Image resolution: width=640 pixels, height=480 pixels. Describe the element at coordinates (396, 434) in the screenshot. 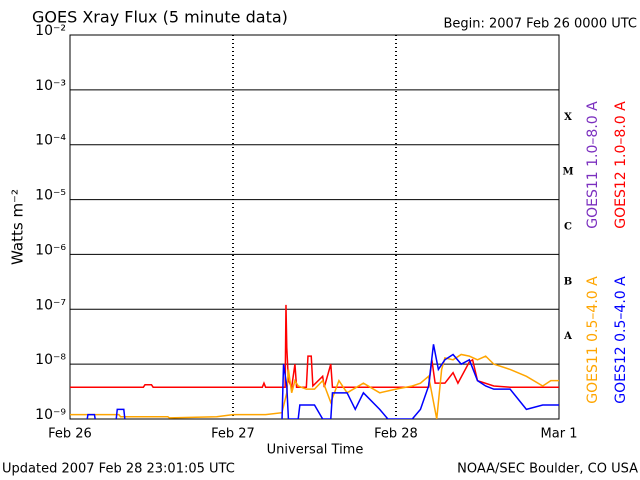

I see `x-tick-label: Feb 28` at that location.